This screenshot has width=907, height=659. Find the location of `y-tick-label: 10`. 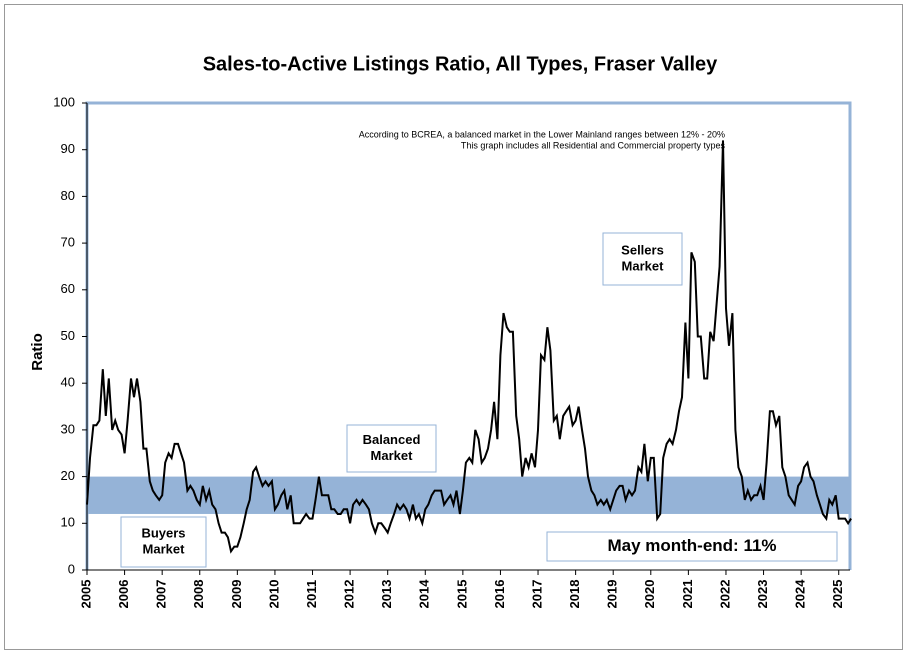

y-tick-label: 10 is located at coordinates (68, 522).